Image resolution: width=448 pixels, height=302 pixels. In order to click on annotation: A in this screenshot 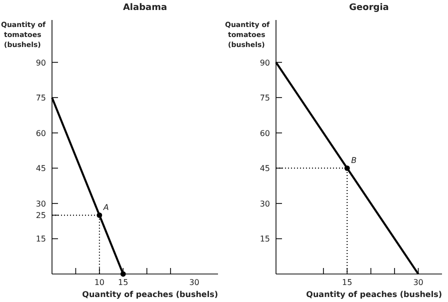, I will do `click(105, 207)`.